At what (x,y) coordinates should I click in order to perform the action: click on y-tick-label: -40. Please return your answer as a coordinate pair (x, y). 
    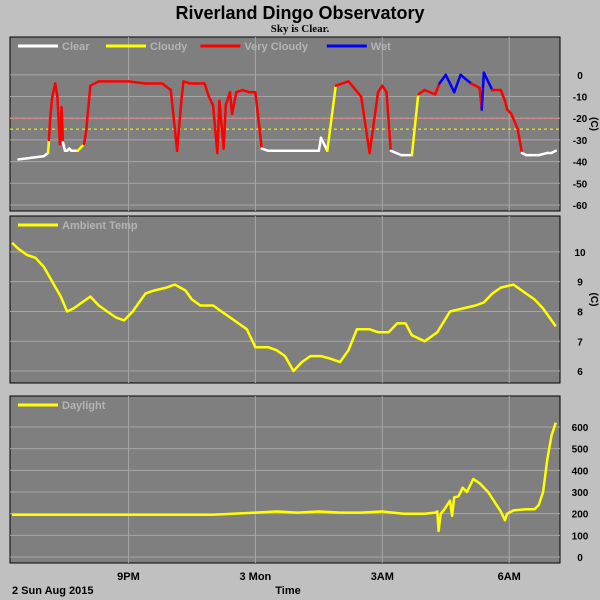
    Looking at the image, I should click on (580, 163).